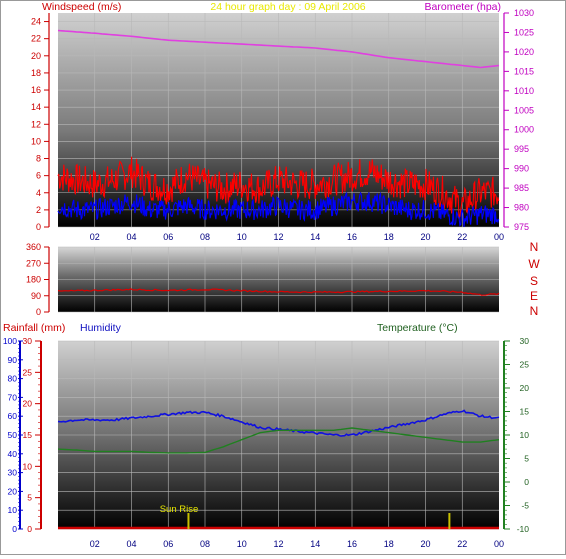 This screenshot has height=559, width=566. Describe the element at coordinates (36, 296) in the screenshot. I see `direction-tick-label: 90` at that location.